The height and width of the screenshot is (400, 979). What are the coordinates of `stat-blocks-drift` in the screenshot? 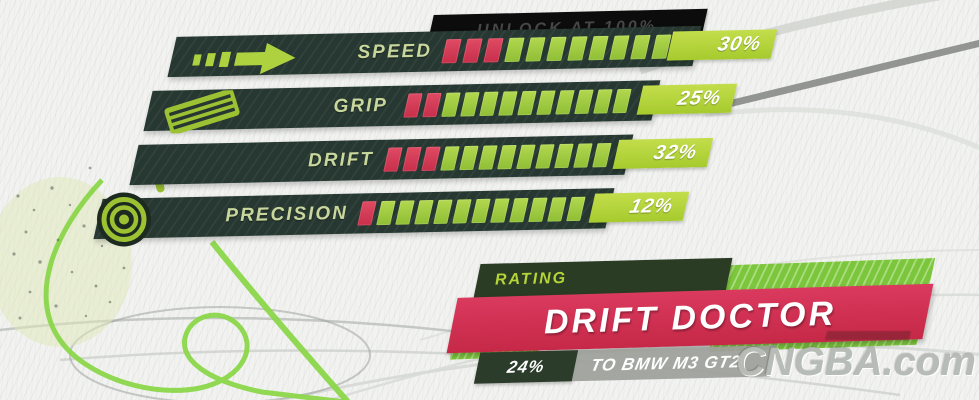 It's located at (497, 157).